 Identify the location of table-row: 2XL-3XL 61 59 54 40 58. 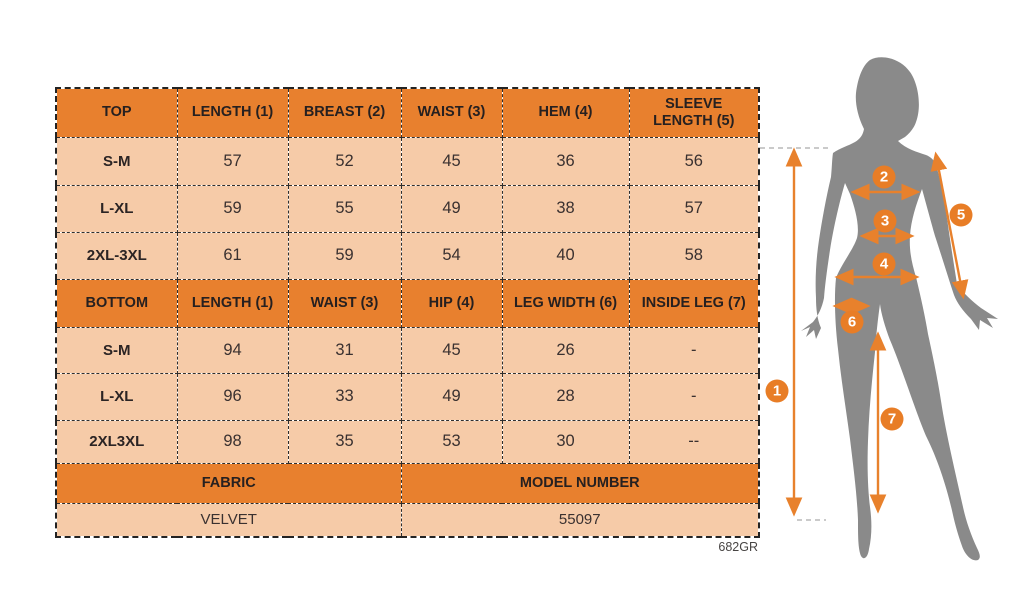
(407, 255).